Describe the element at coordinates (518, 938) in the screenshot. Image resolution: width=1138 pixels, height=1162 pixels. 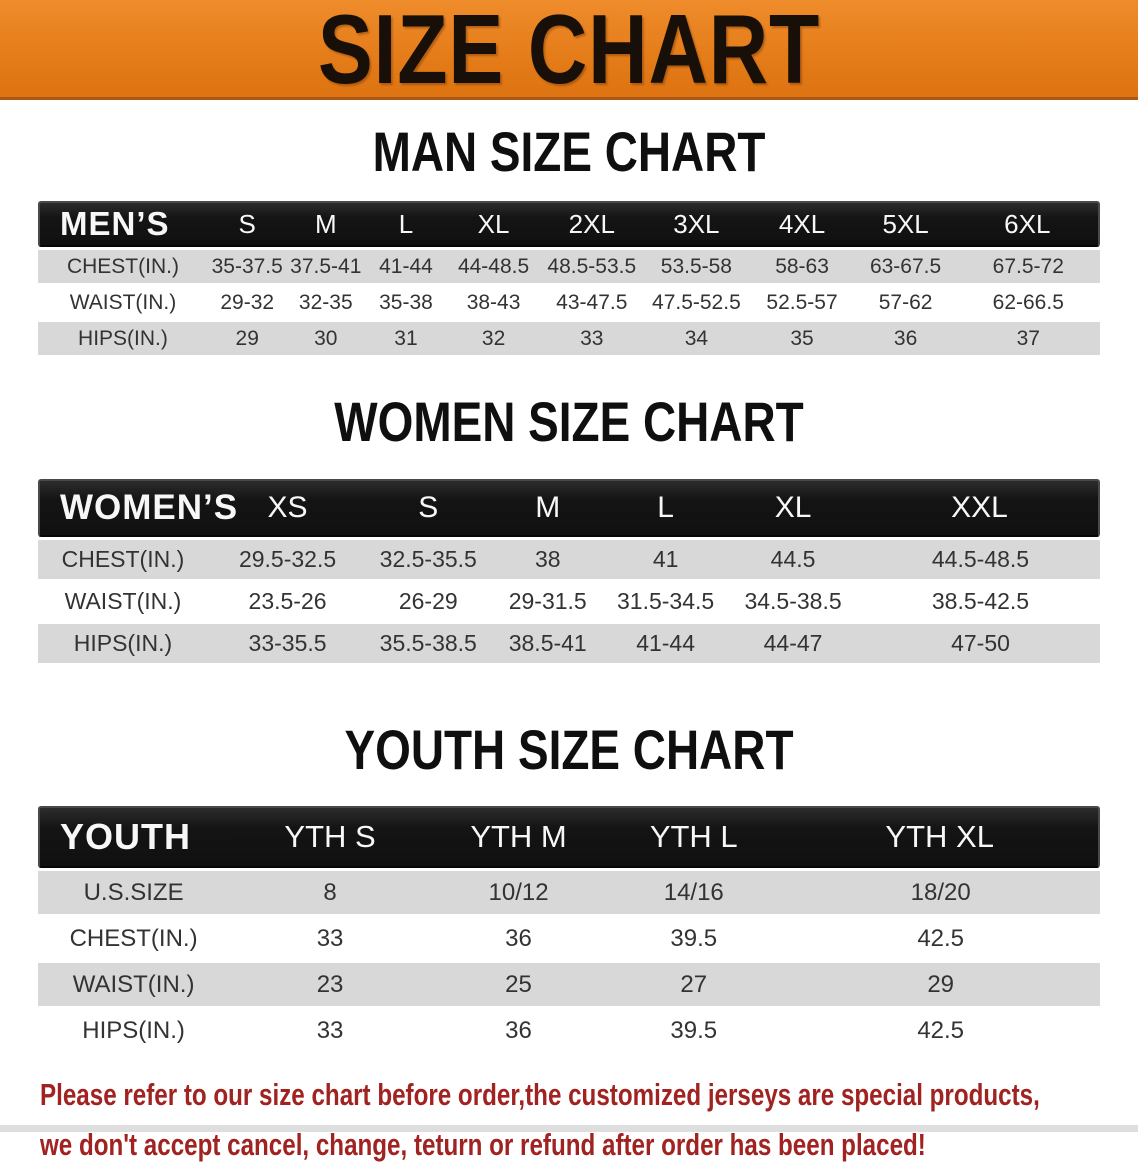
I see `measurement-value: 36` at that location.